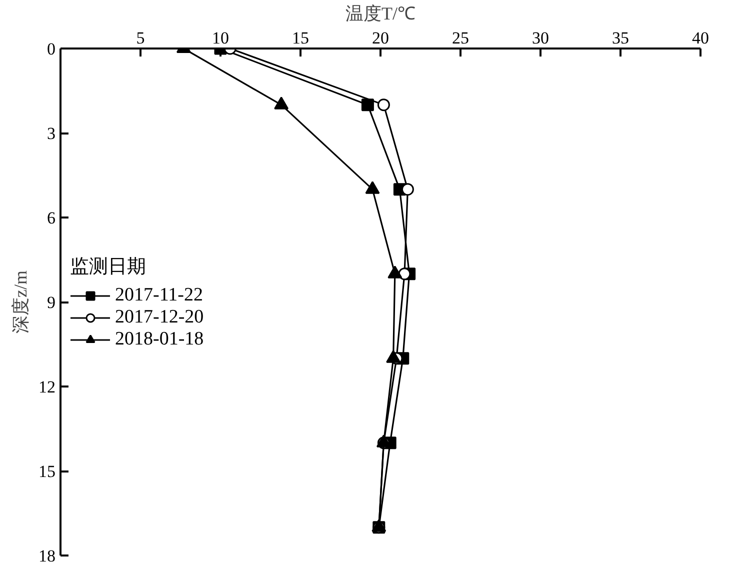  Describe the element at coordinates (159, 295) in the screenshot. I see `legend-label: 2017-11-22` at that location.